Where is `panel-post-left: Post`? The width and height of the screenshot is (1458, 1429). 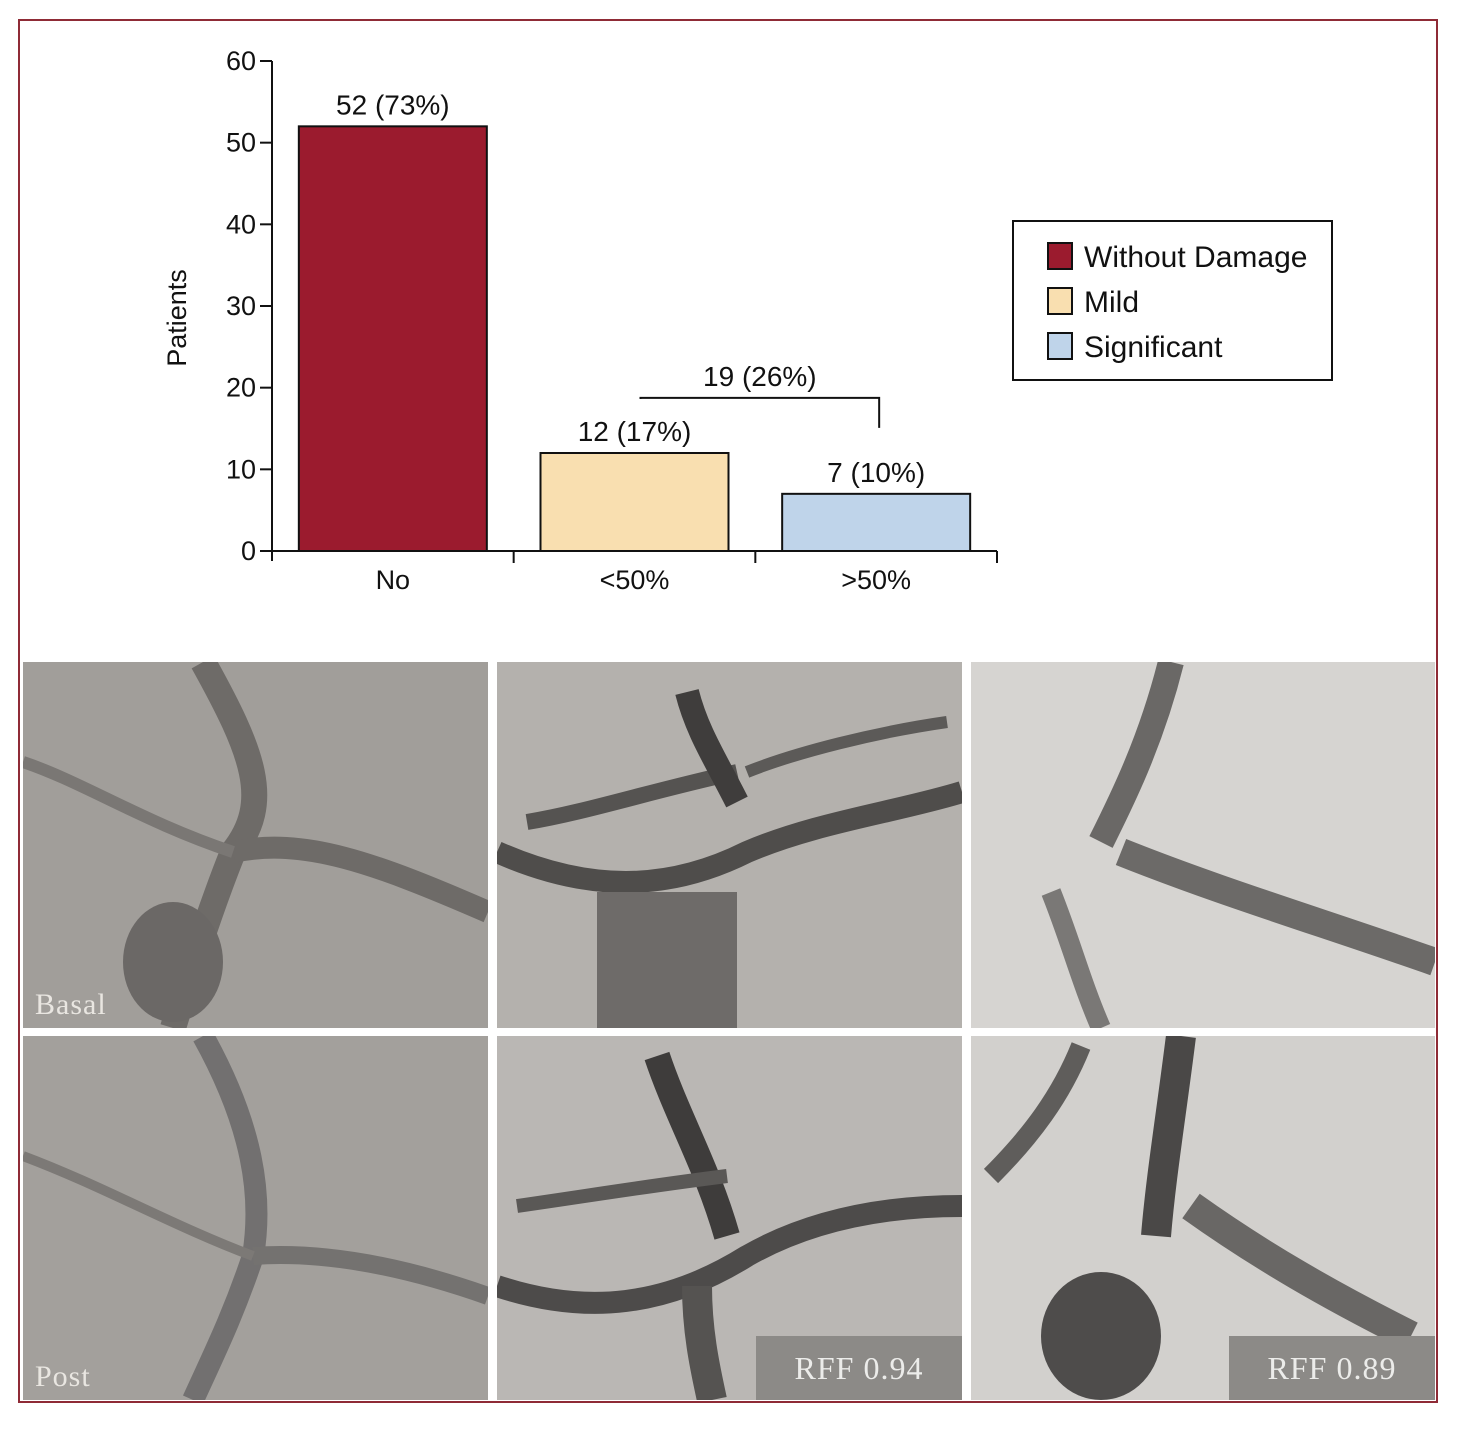 panel-post-left: Post is located at coordinates (255, 1218).